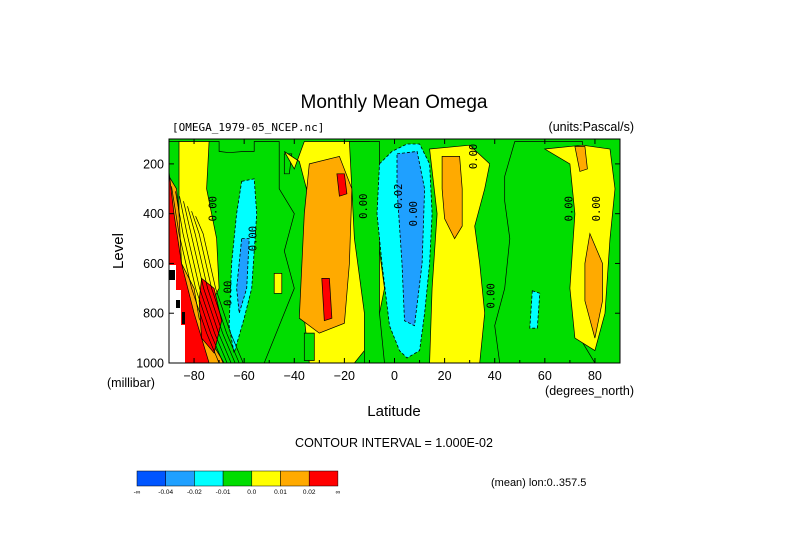 The image size is (789, 558). I want to click on contour-label-5: 0.00, so click(414, 213).